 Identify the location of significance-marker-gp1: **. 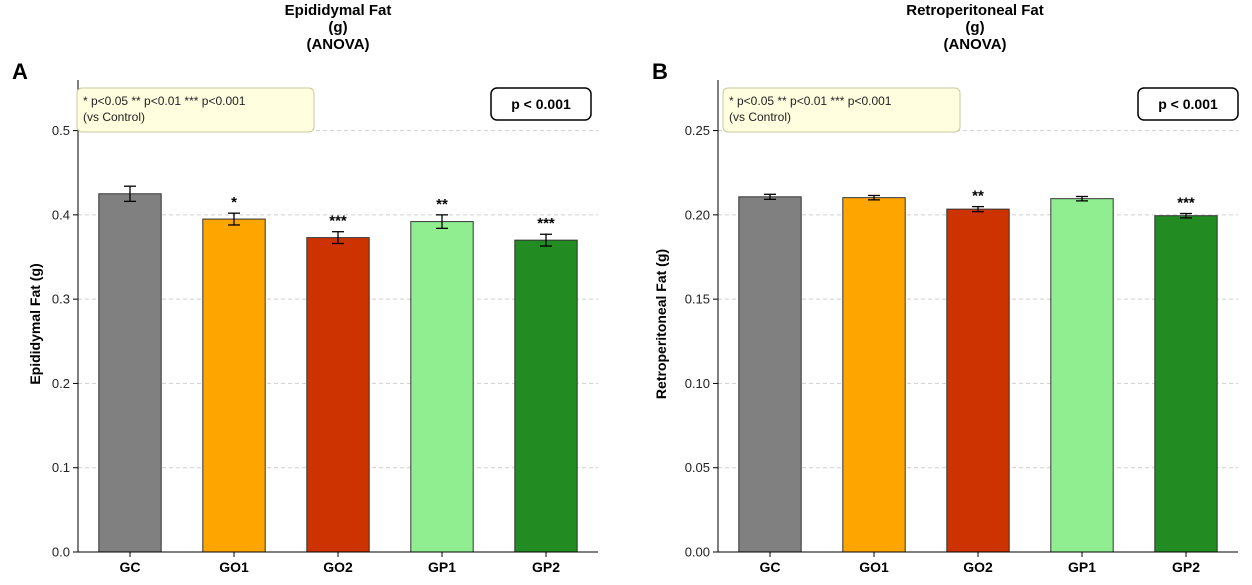
(442, 204).